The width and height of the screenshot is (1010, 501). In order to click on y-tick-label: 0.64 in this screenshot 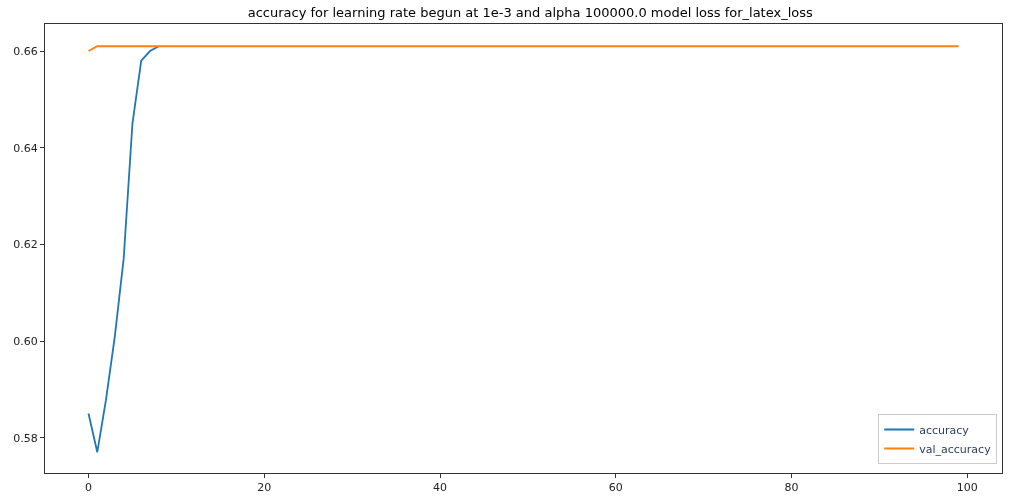, I will do `click(25, 148)`.